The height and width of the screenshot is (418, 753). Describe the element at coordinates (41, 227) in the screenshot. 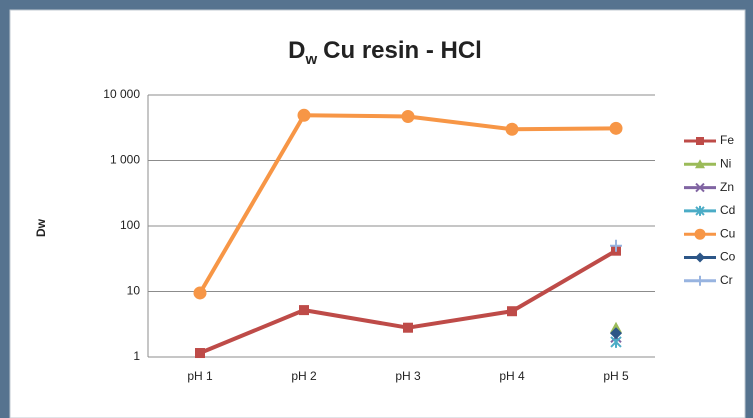

I see `y-axis-label: Dw` at that location.